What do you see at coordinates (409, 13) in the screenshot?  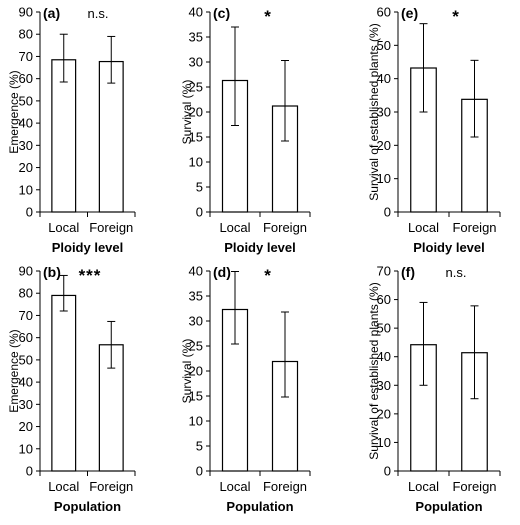 I see `panel-label: (e)` at bounding box center [409, 13].